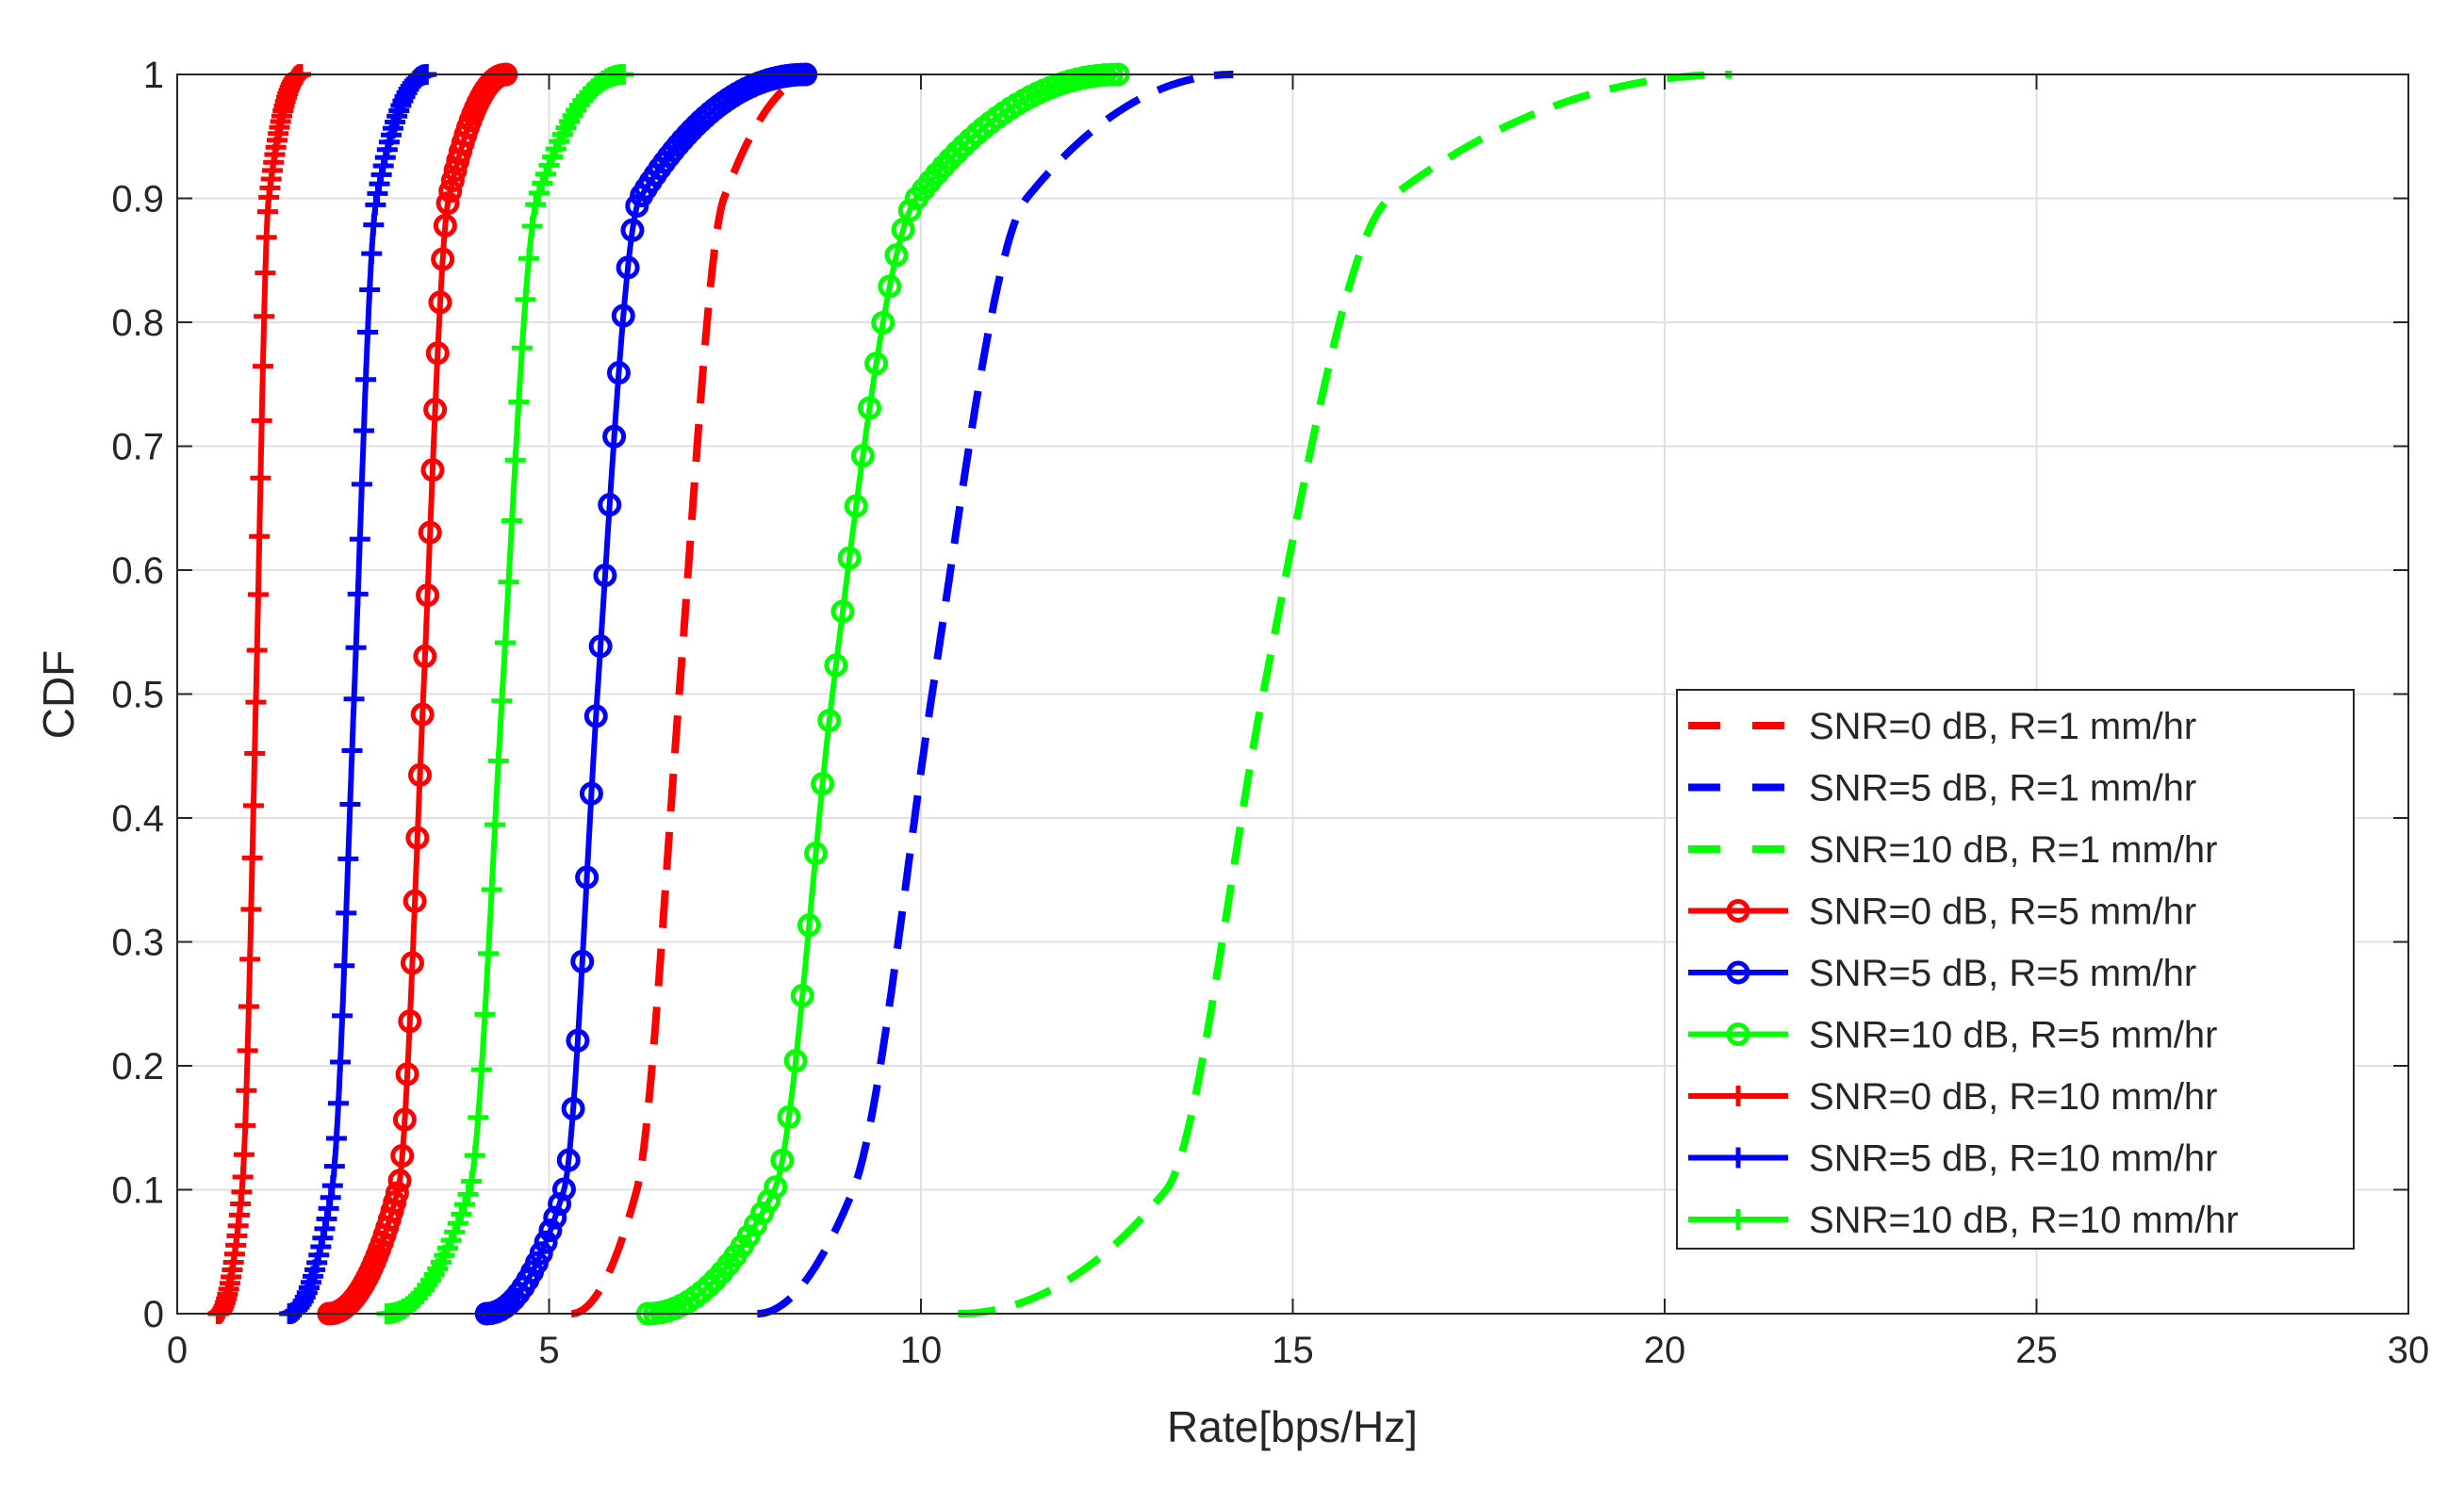  I want to click on x-tick-label: 15, so click(1293, 1350).